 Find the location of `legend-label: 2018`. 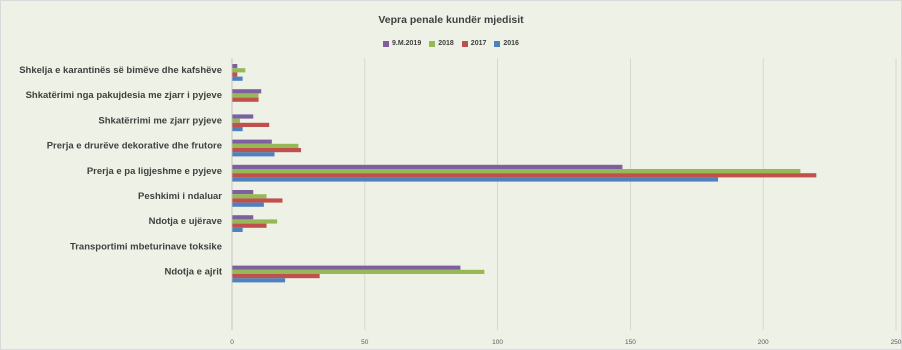

legend-label: 2018 is located at coordinates (446, 43).